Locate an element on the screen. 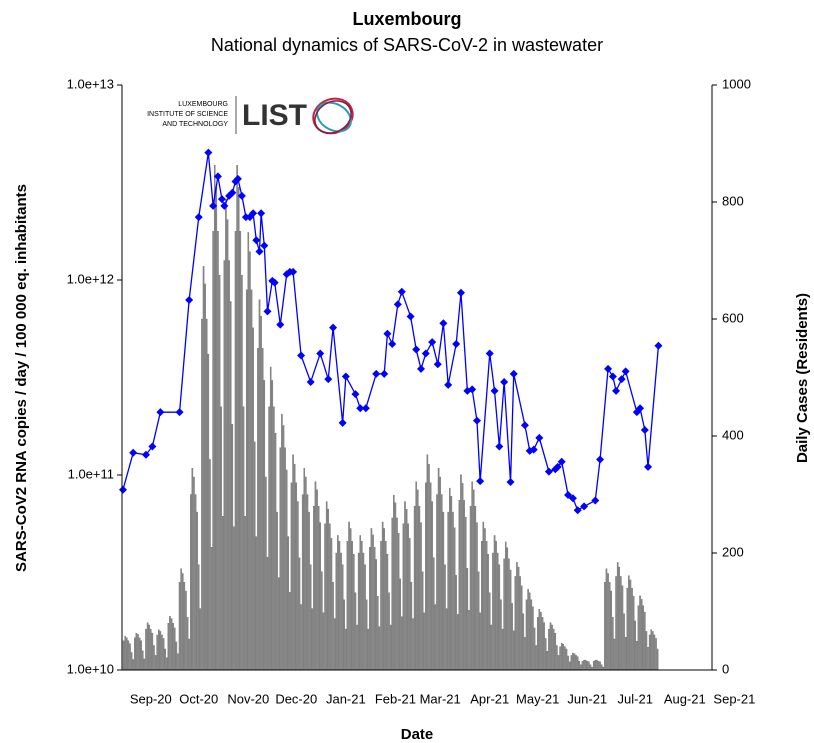 Image resolution: width=814 pixels, height=743 pixels. x-tick-label: Apr-21 is located at coordinates (489, 698).